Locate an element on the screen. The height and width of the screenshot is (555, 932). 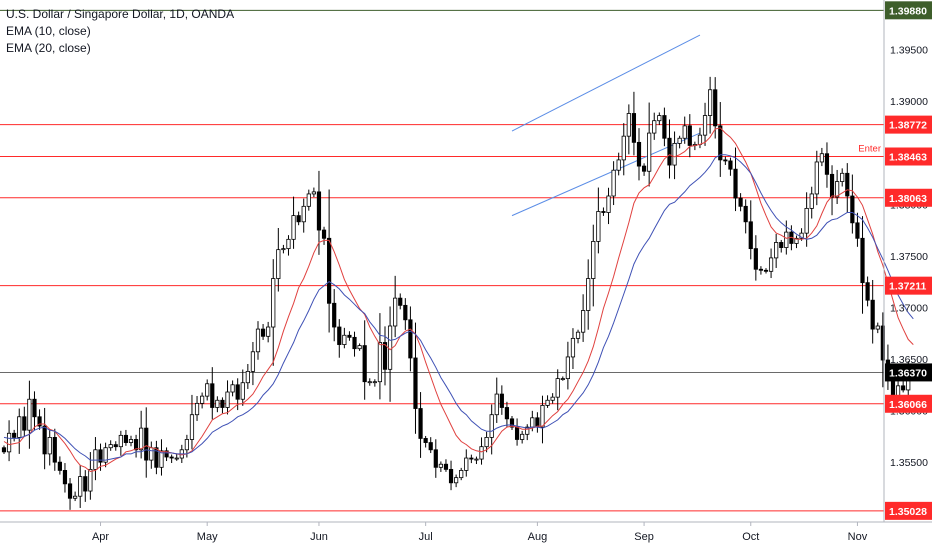
trend-channel-upper is located at coordinates (606, 83).